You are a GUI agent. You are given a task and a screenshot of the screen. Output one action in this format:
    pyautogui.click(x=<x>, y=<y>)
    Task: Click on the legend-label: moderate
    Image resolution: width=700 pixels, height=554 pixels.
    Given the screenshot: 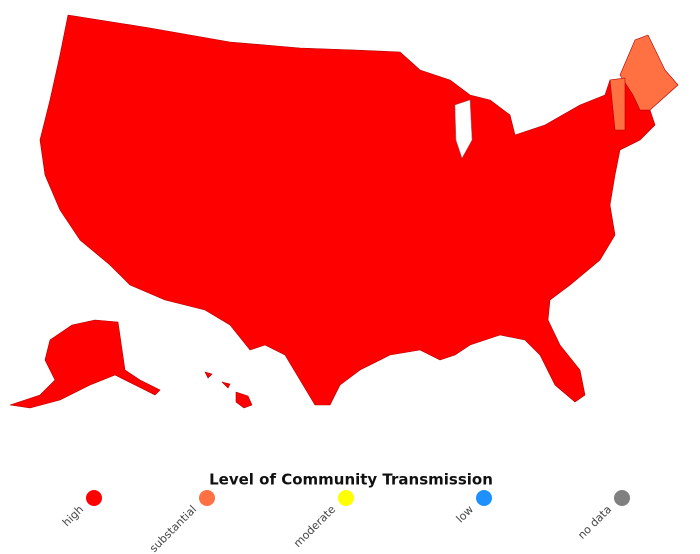 What is the action you would take?
    pyautogui.click(x=314, y=526)
    